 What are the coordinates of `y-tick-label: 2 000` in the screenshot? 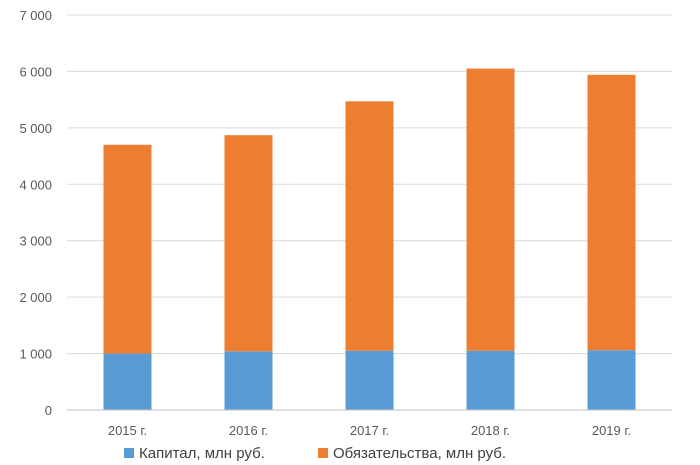 It's located at (35, 297).